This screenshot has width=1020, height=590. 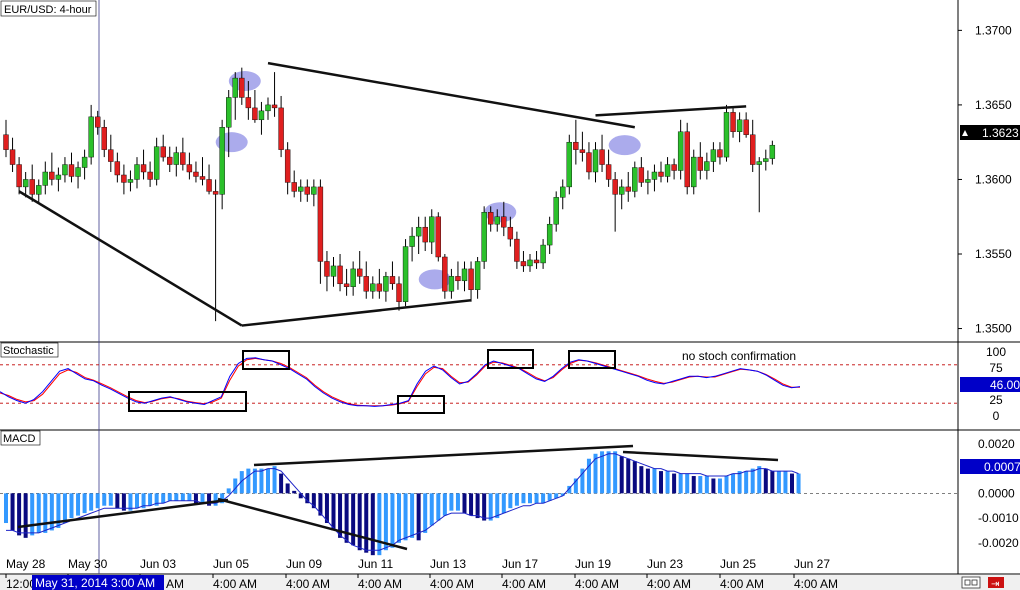 I want to click on stochastic-panel, so click(x=479, y=381).